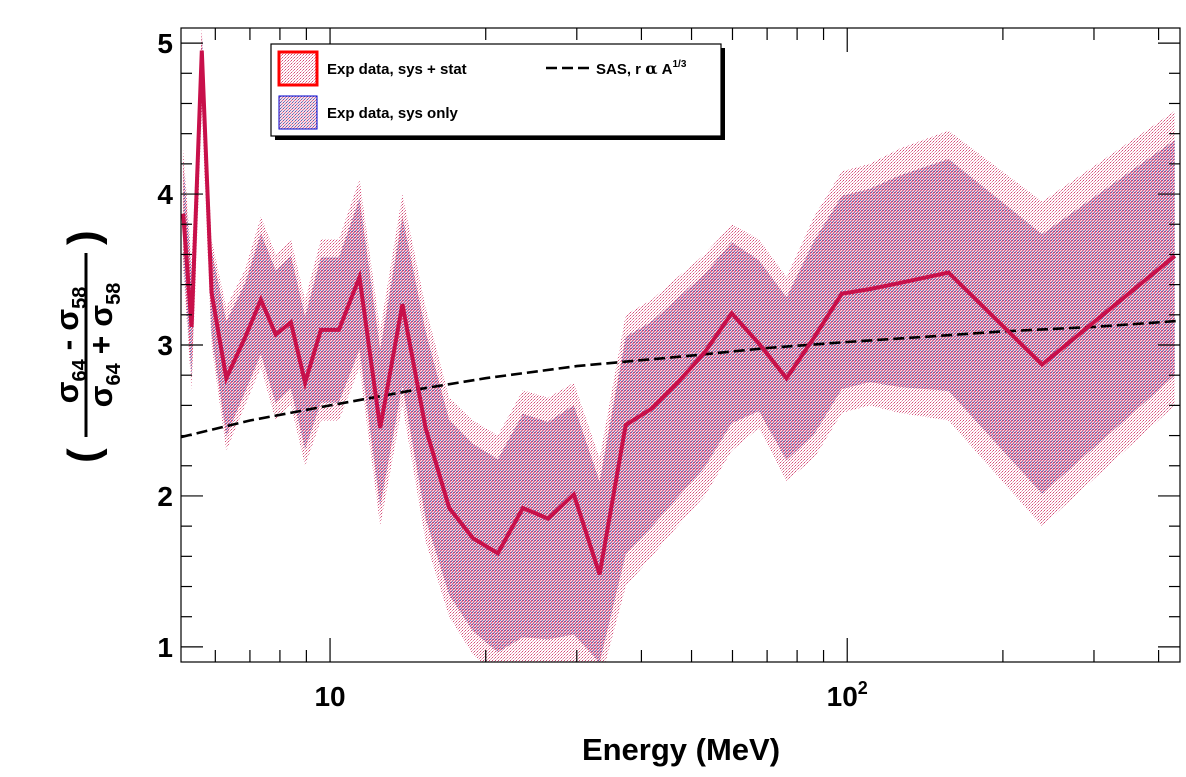 The height and width of the screenshot is (777, 1186). Describe the element at coordinates (67, 345) in the screenshot. I see `num-operator: -` at that location.